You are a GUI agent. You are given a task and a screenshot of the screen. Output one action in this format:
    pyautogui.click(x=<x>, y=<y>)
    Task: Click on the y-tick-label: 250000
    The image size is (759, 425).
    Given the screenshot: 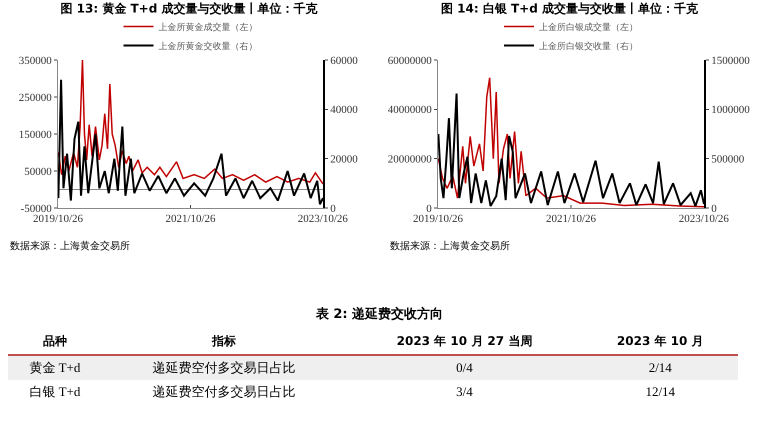 What is the action you would take?
    pyautogui.click(x=35, y=98)
    